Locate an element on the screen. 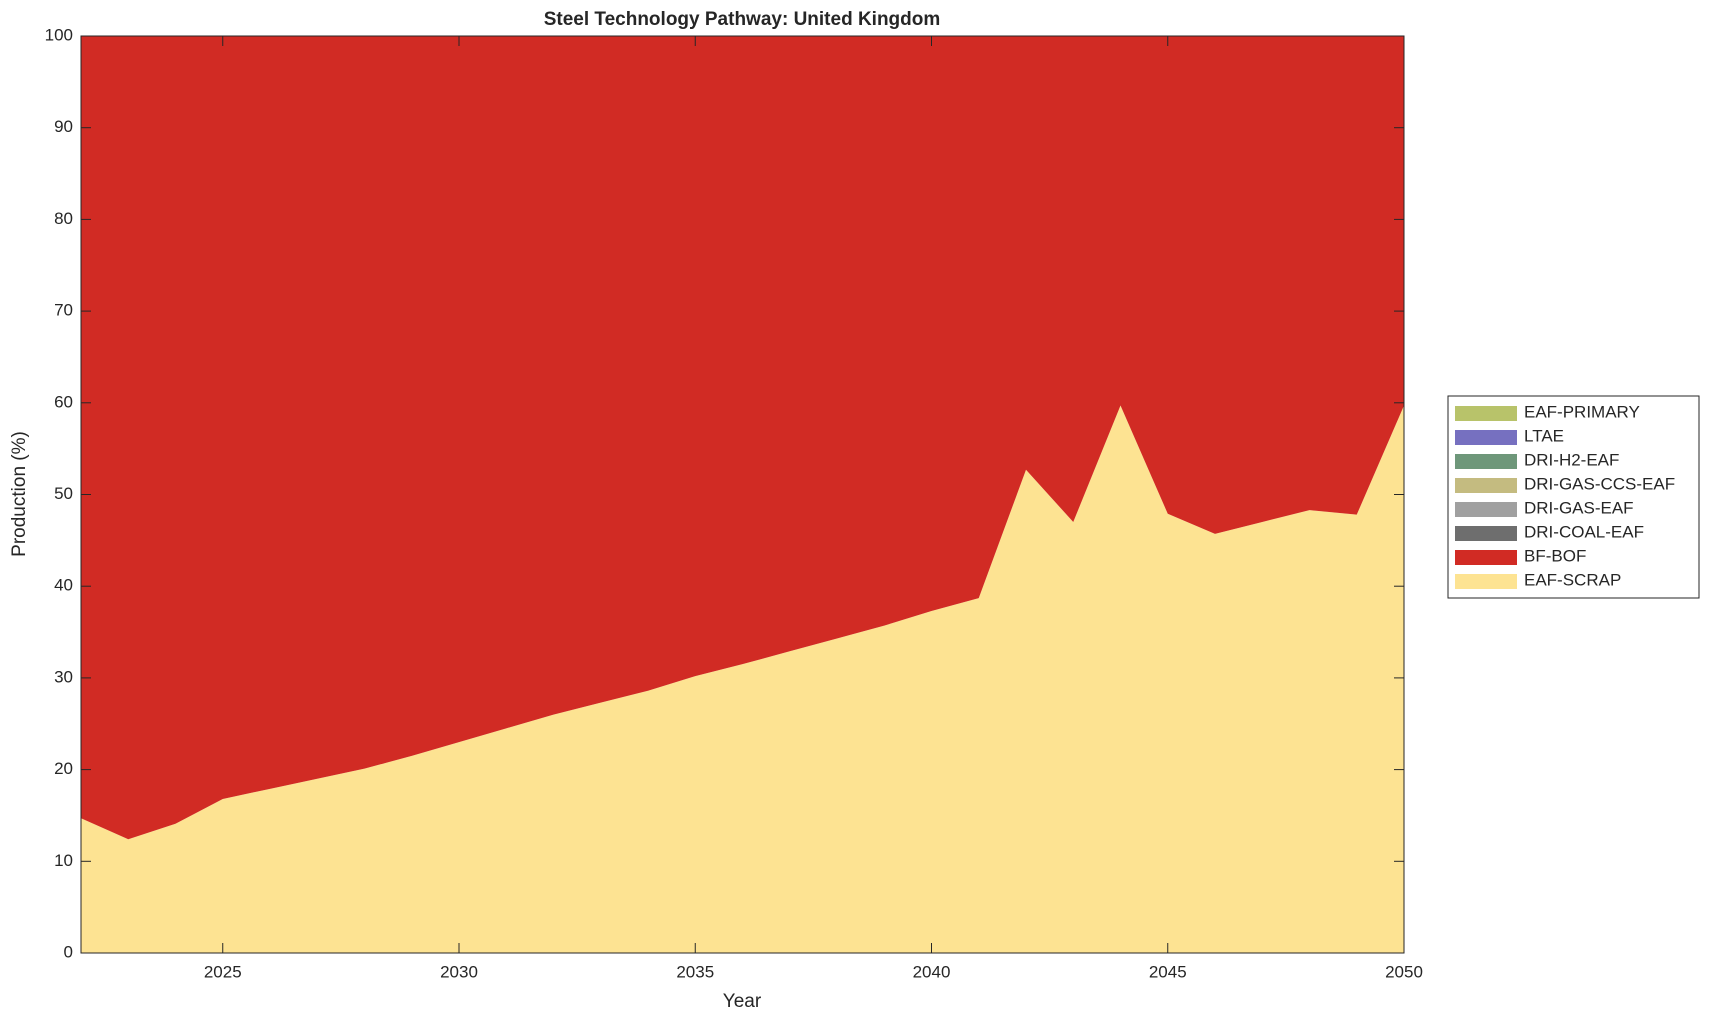 The image size is (1709, 1021). y-tick-label: 100 is located at coordinates (59, 34).